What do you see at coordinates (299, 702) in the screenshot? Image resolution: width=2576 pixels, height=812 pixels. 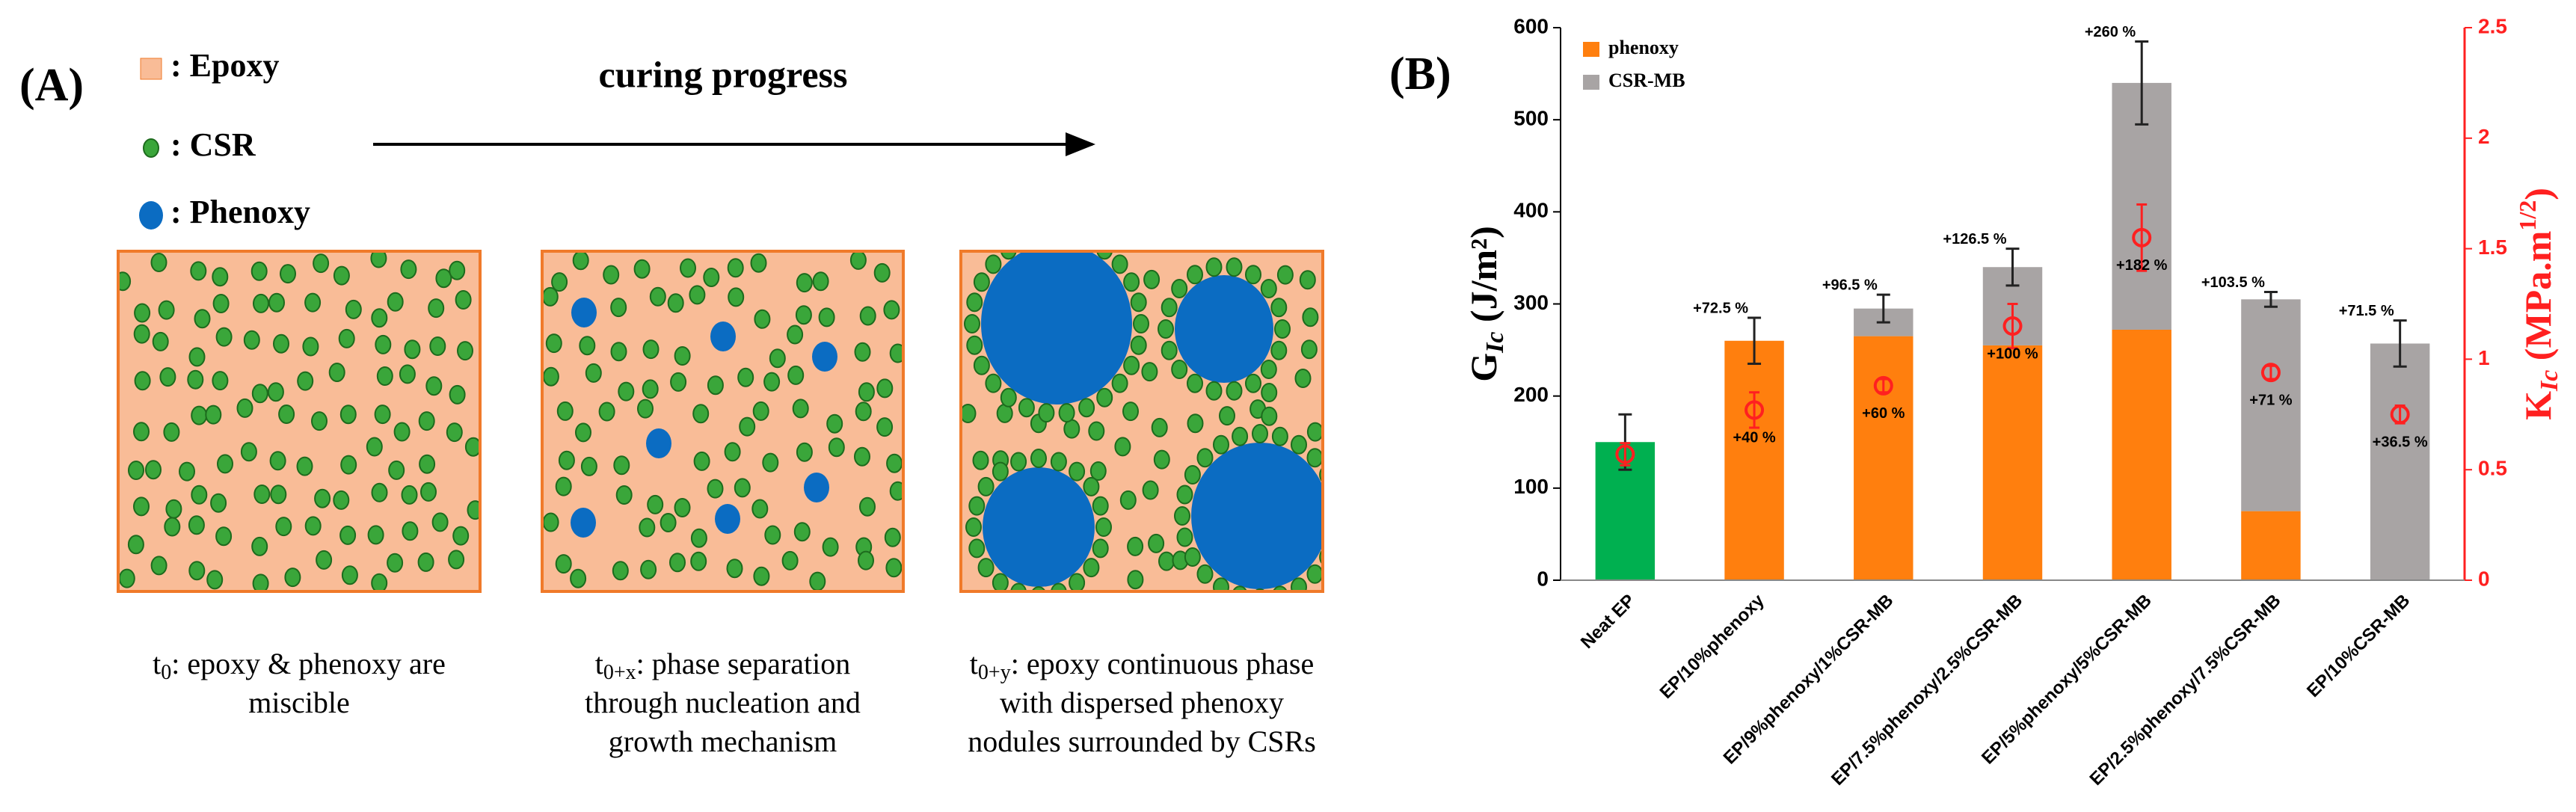 I see `caption-line: miscible` at bounding box center [299, 702].